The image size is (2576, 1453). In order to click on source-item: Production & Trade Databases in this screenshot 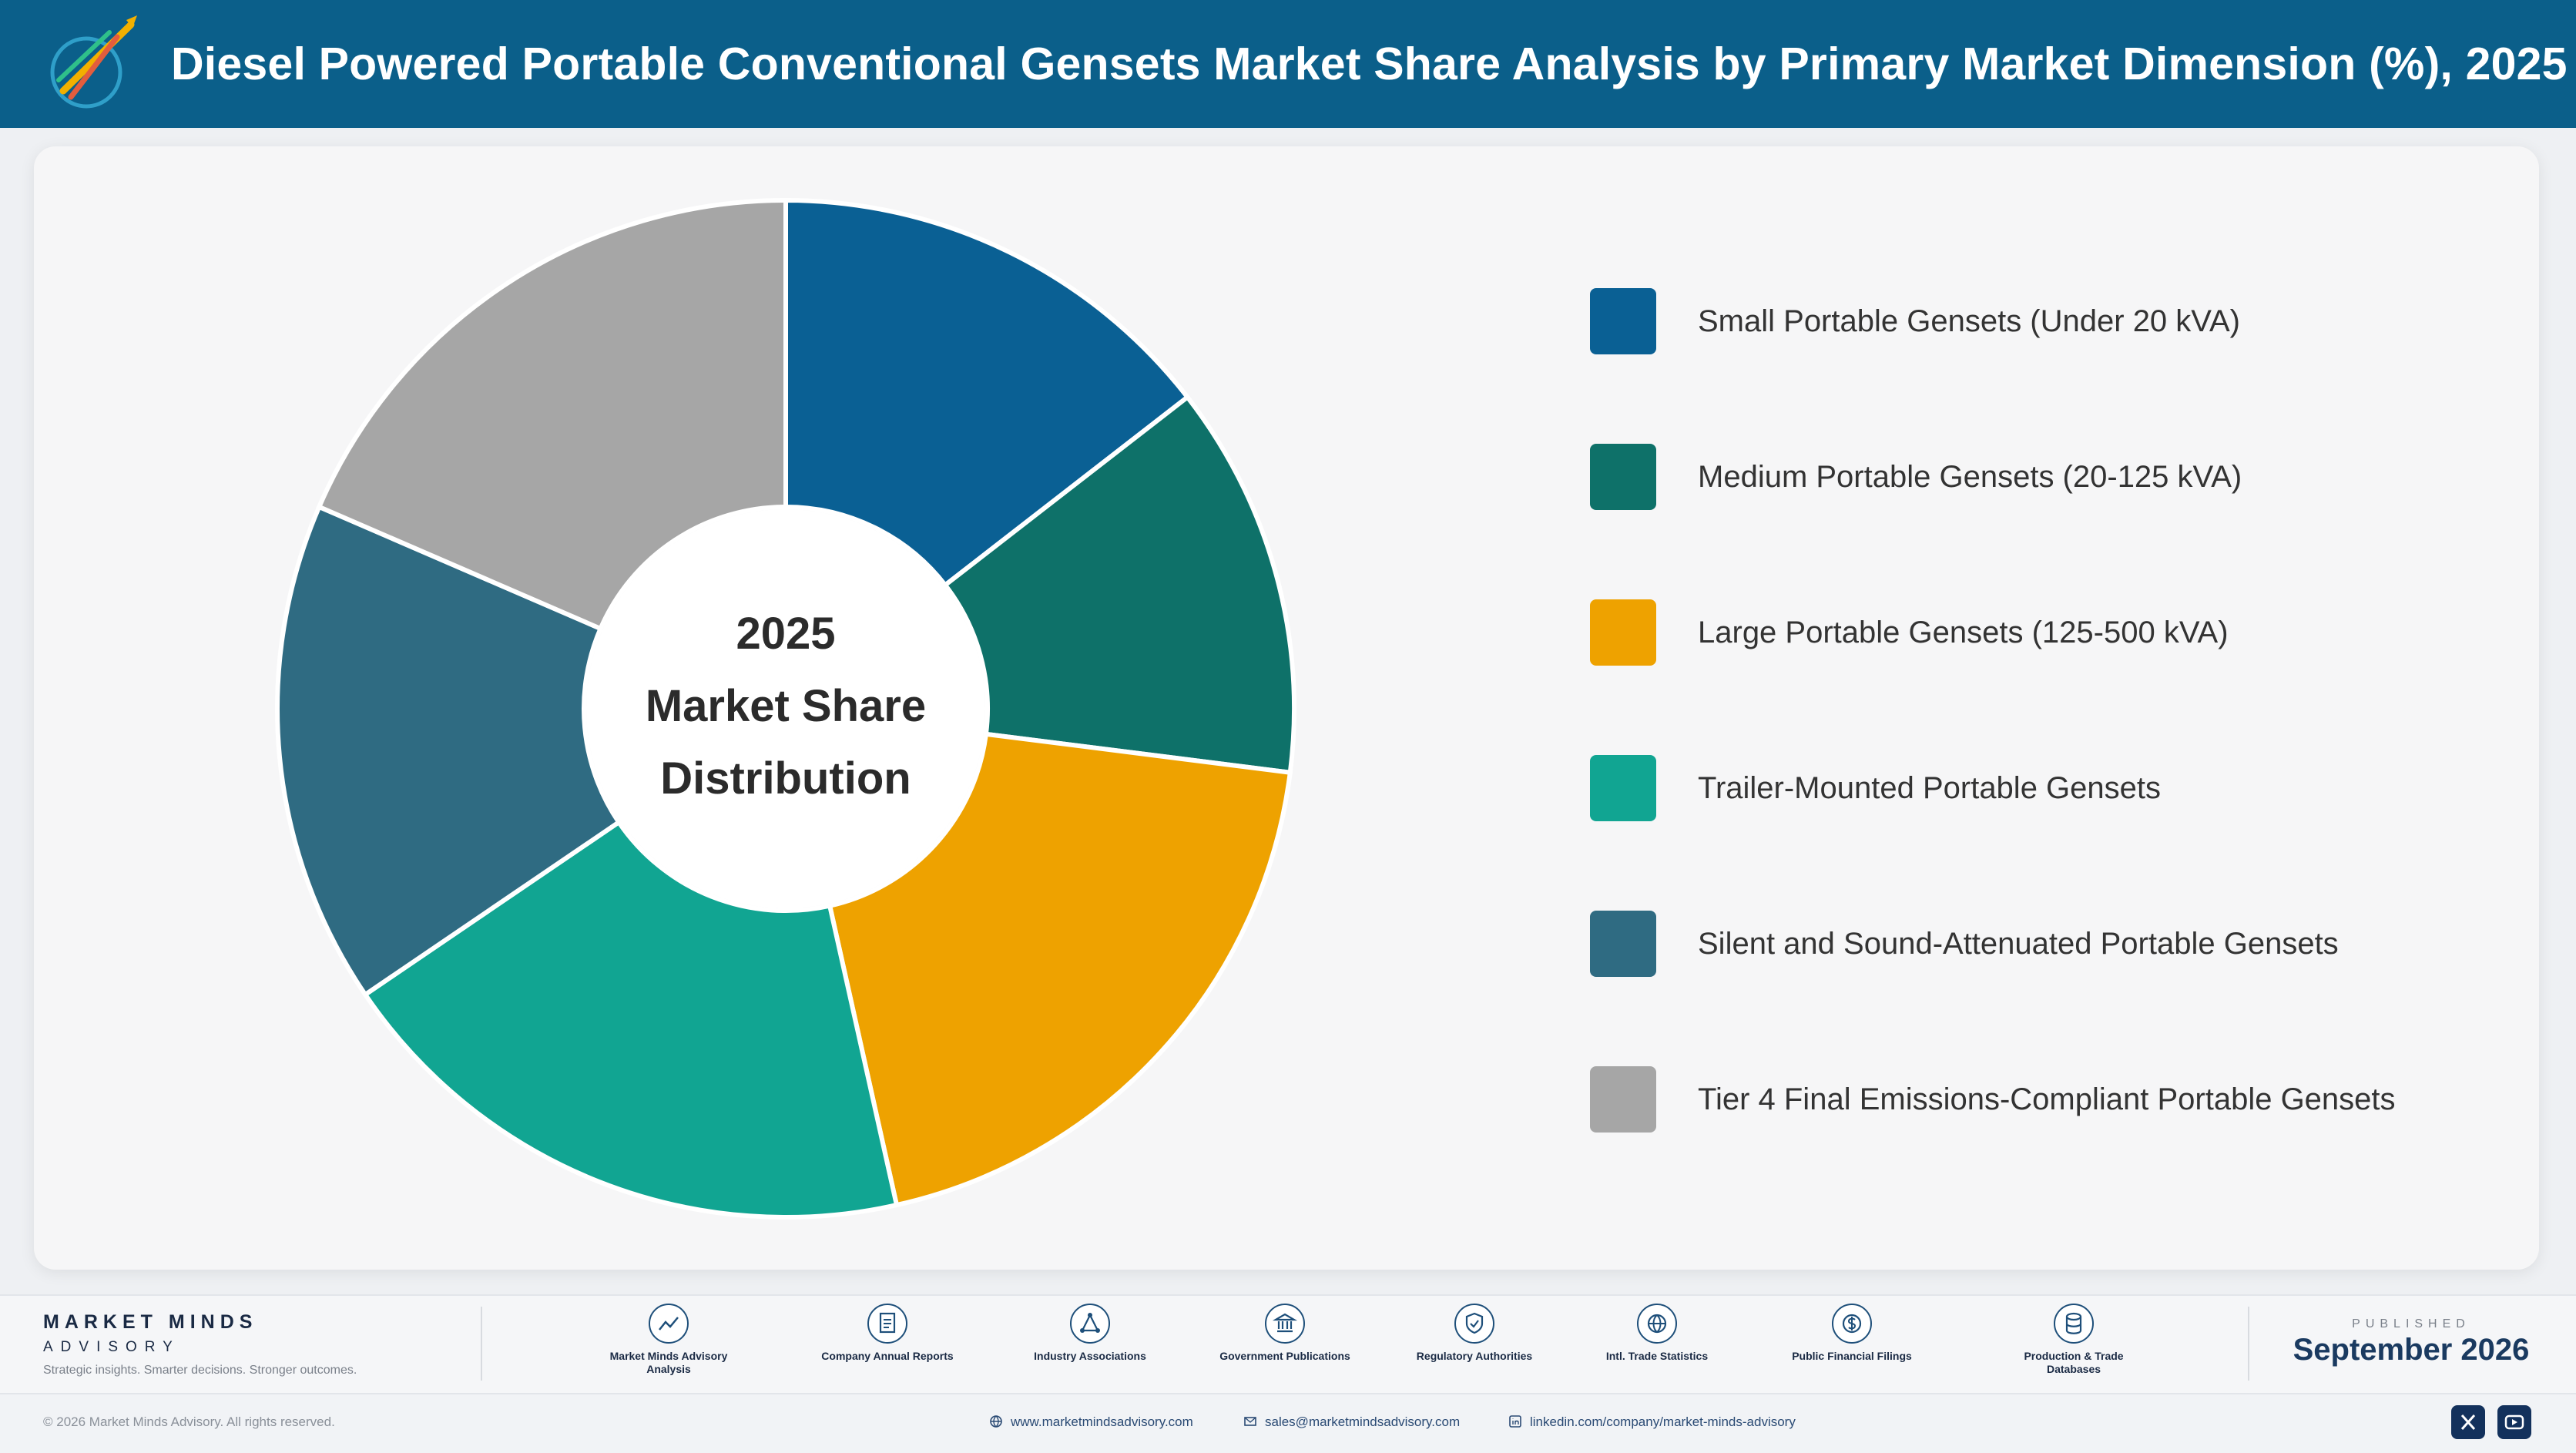, I will do `click(2074, 1340)`.